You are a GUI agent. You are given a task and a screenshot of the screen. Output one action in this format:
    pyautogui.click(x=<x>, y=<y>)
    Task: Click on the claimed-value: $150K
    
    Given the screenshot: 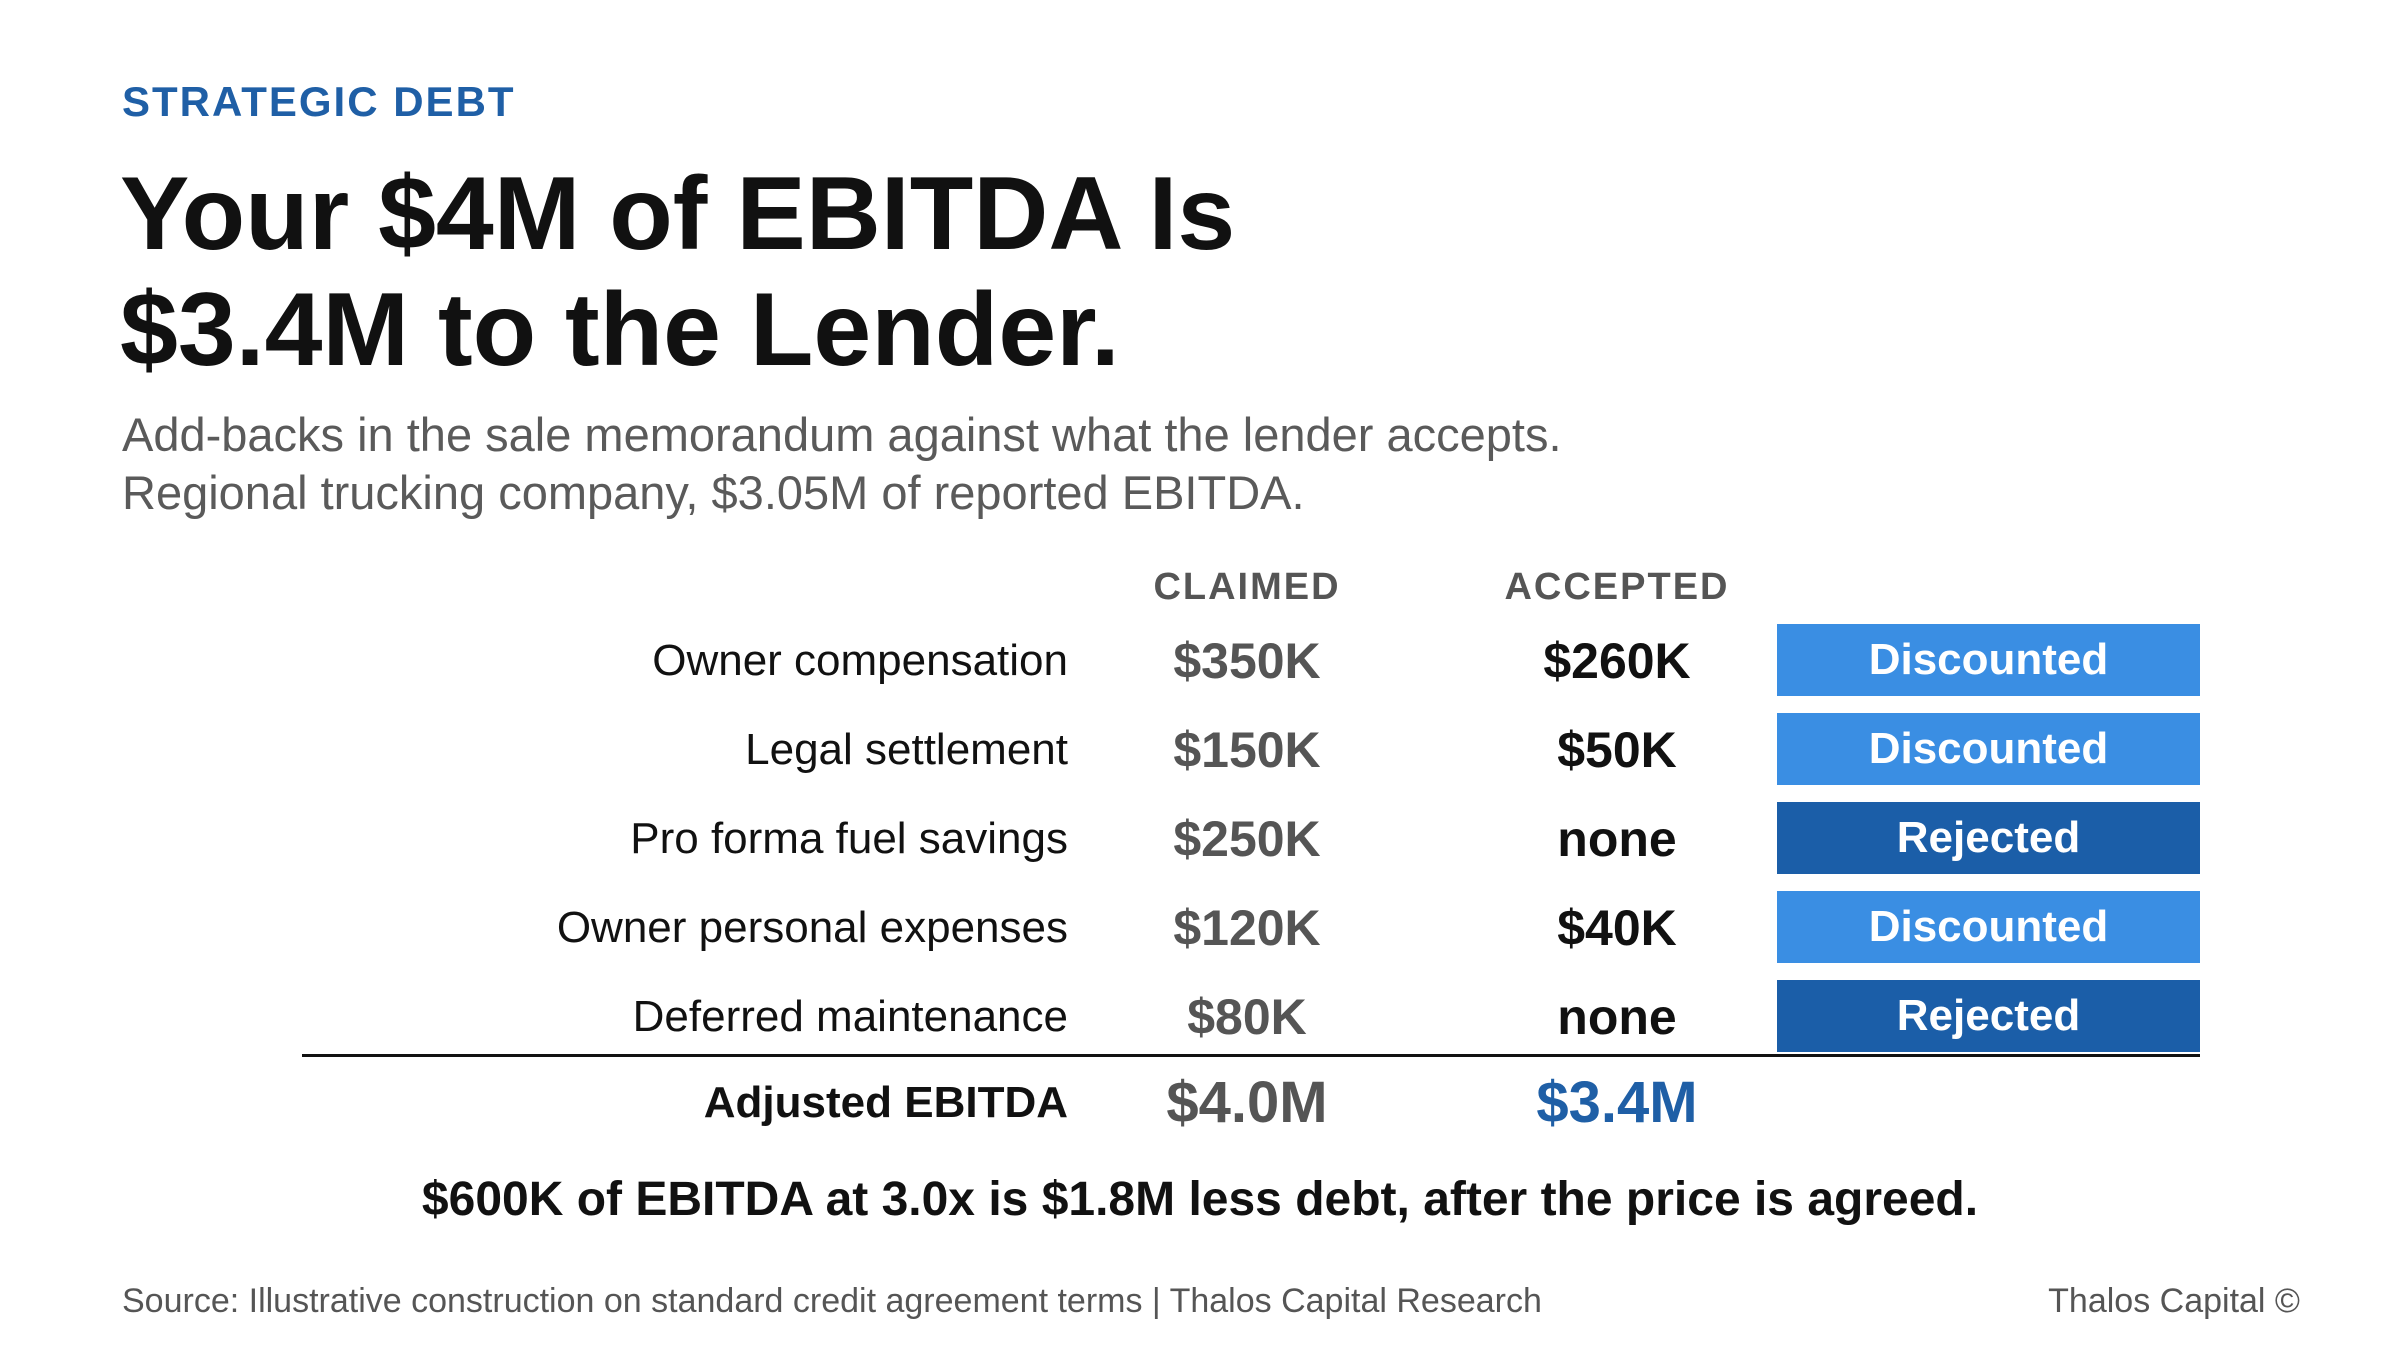 What is the action you would take?
    pyautogui.click(x=1247, y=750)
    